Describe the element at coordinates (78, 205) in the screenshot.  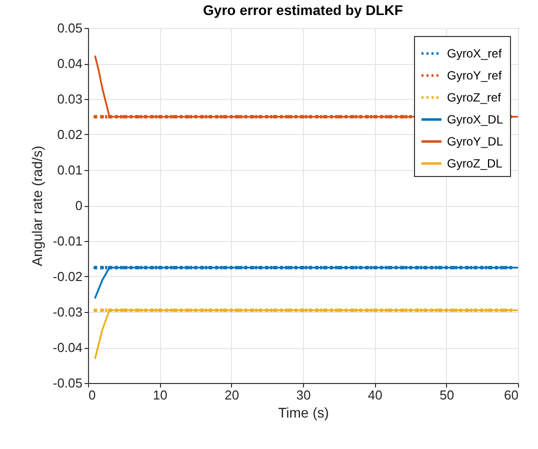
I see `y-tick-label: 0` at that location.